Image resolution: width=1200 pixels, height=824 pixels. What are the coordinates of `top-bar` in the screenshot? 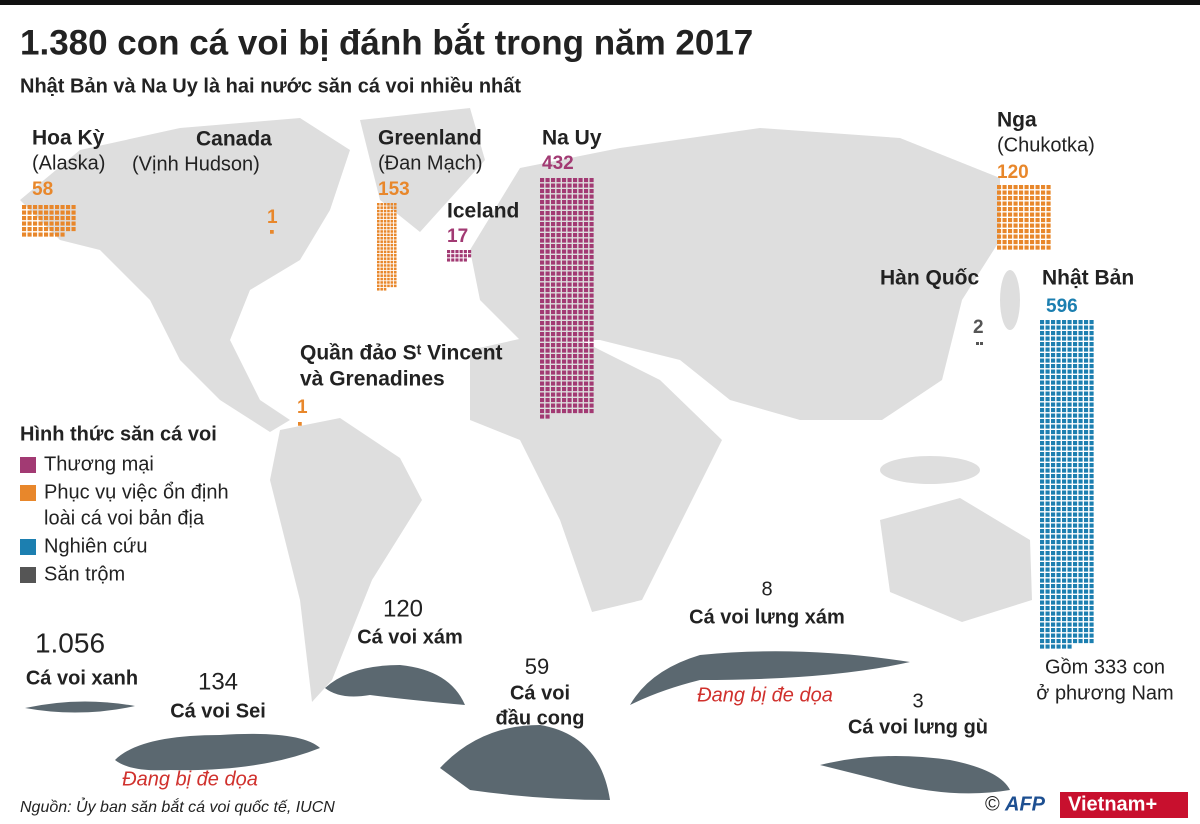 It's located at (600, 2).